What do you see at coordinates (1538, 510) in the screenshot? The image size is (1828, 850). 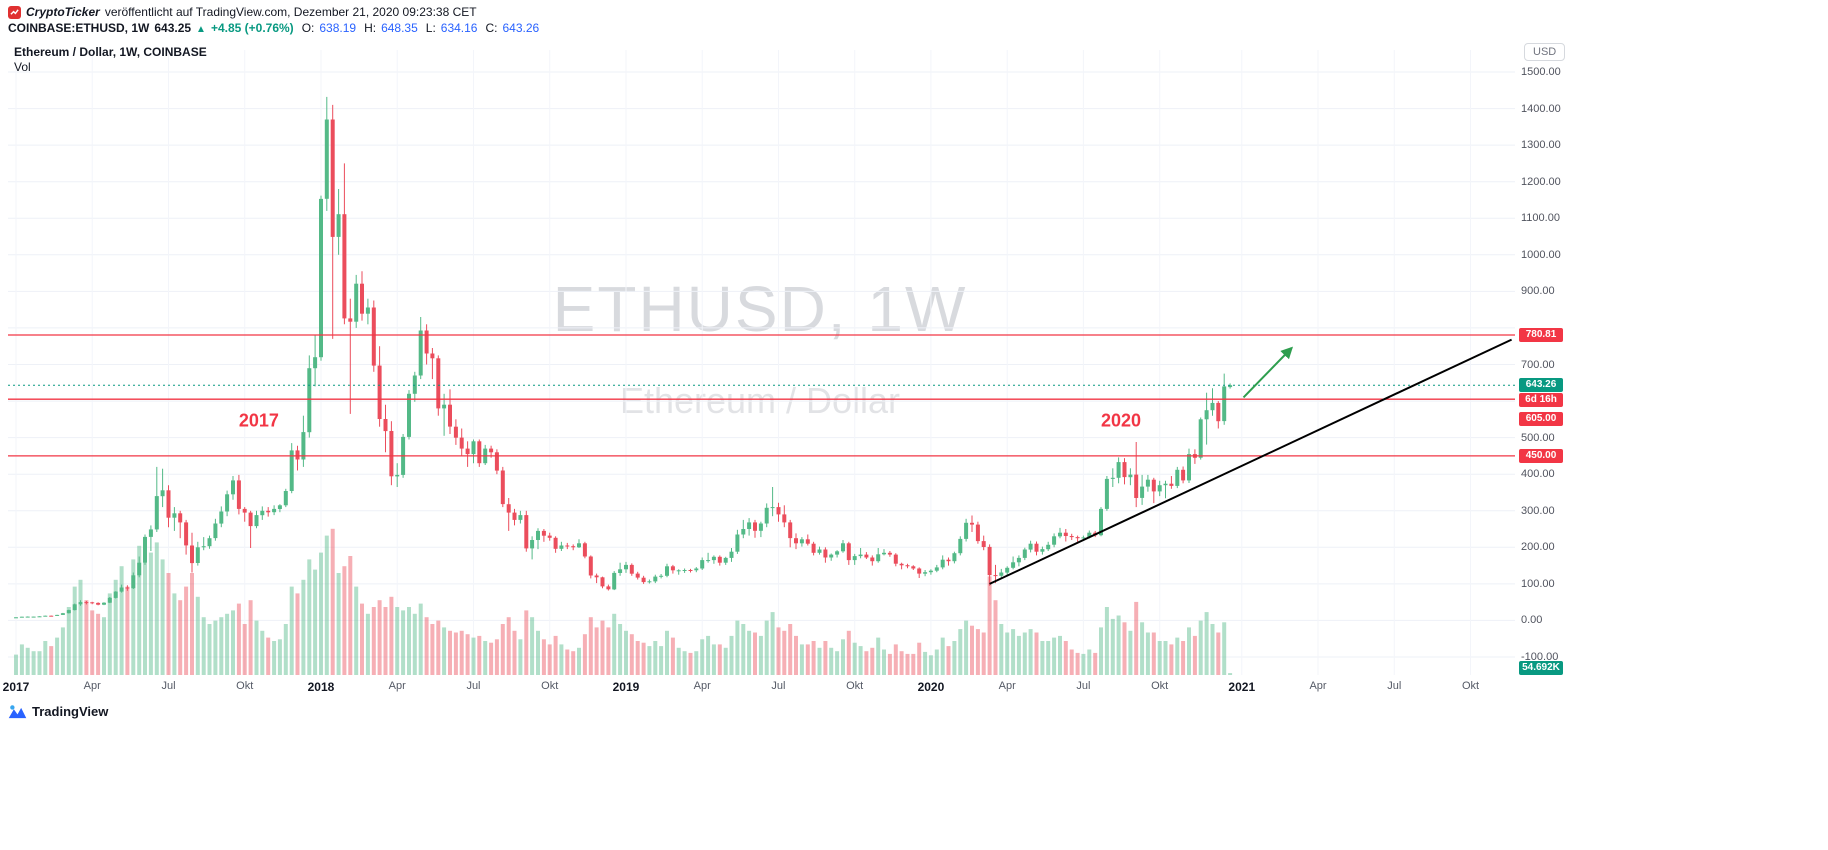 I see `price-tick-label: 300.00` at bounding box center [1538, 510].